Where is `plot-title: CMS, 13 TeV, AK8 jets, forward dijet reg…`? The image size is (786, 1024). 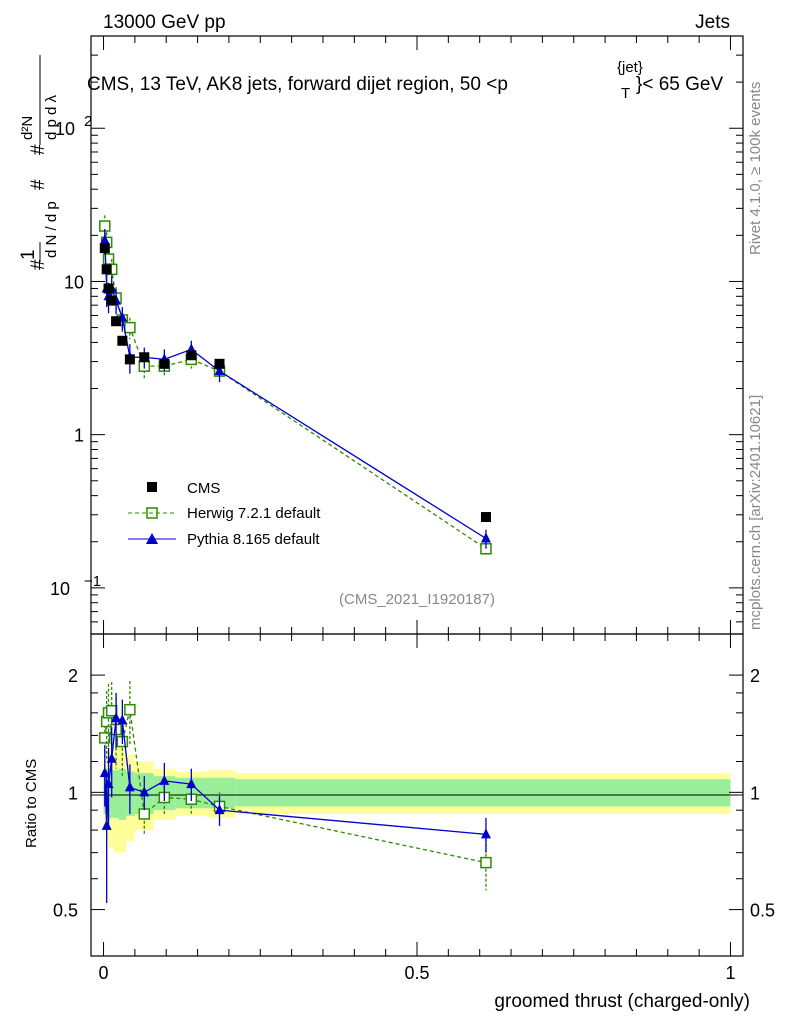 plot-title: CMS, 13 TeV, AK8 jets, forward dijet reg… is located at coordinates (297, 84).